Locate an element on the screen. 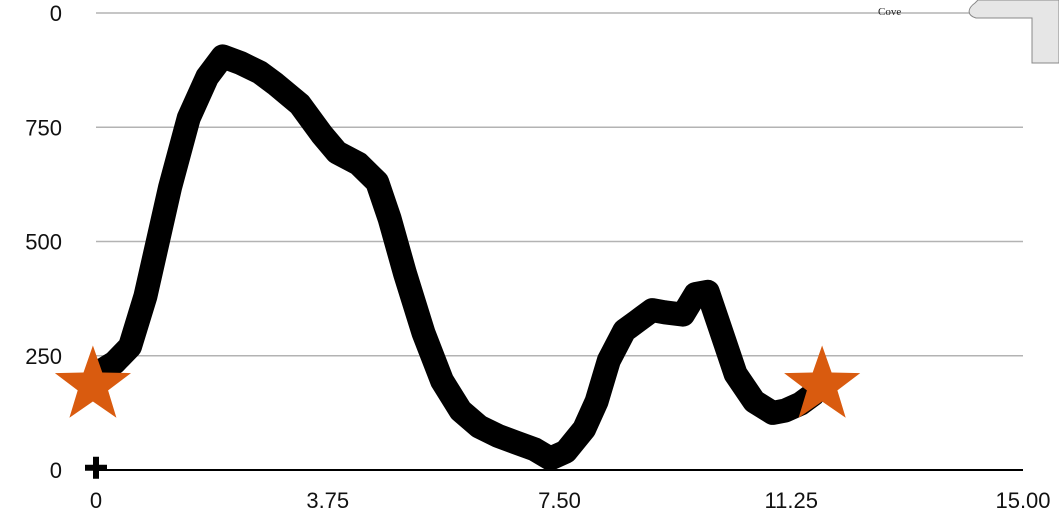  map-inset: Cove is located at coordinates (968, 32).